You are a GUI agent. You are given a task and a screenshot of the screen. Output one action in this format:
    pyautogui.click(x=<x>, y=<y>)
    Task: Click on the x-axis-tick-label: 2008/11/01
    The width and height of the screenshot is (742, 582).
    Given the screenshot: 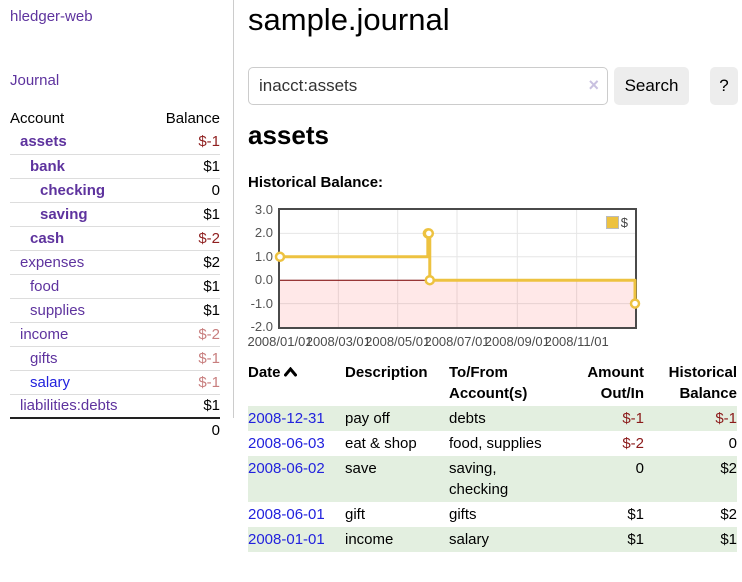 What is the action you would take?
    pyautogui.click(x=576, y=341)
    